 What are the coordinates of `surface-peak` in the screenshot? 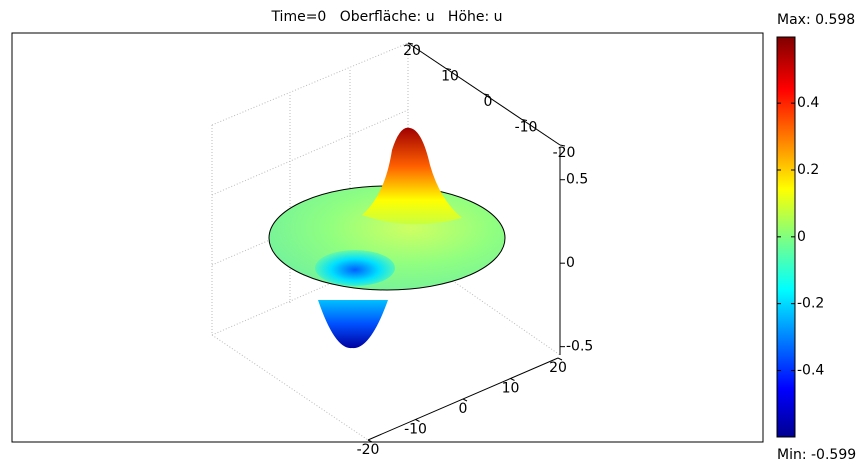 It's located at (412, 176).